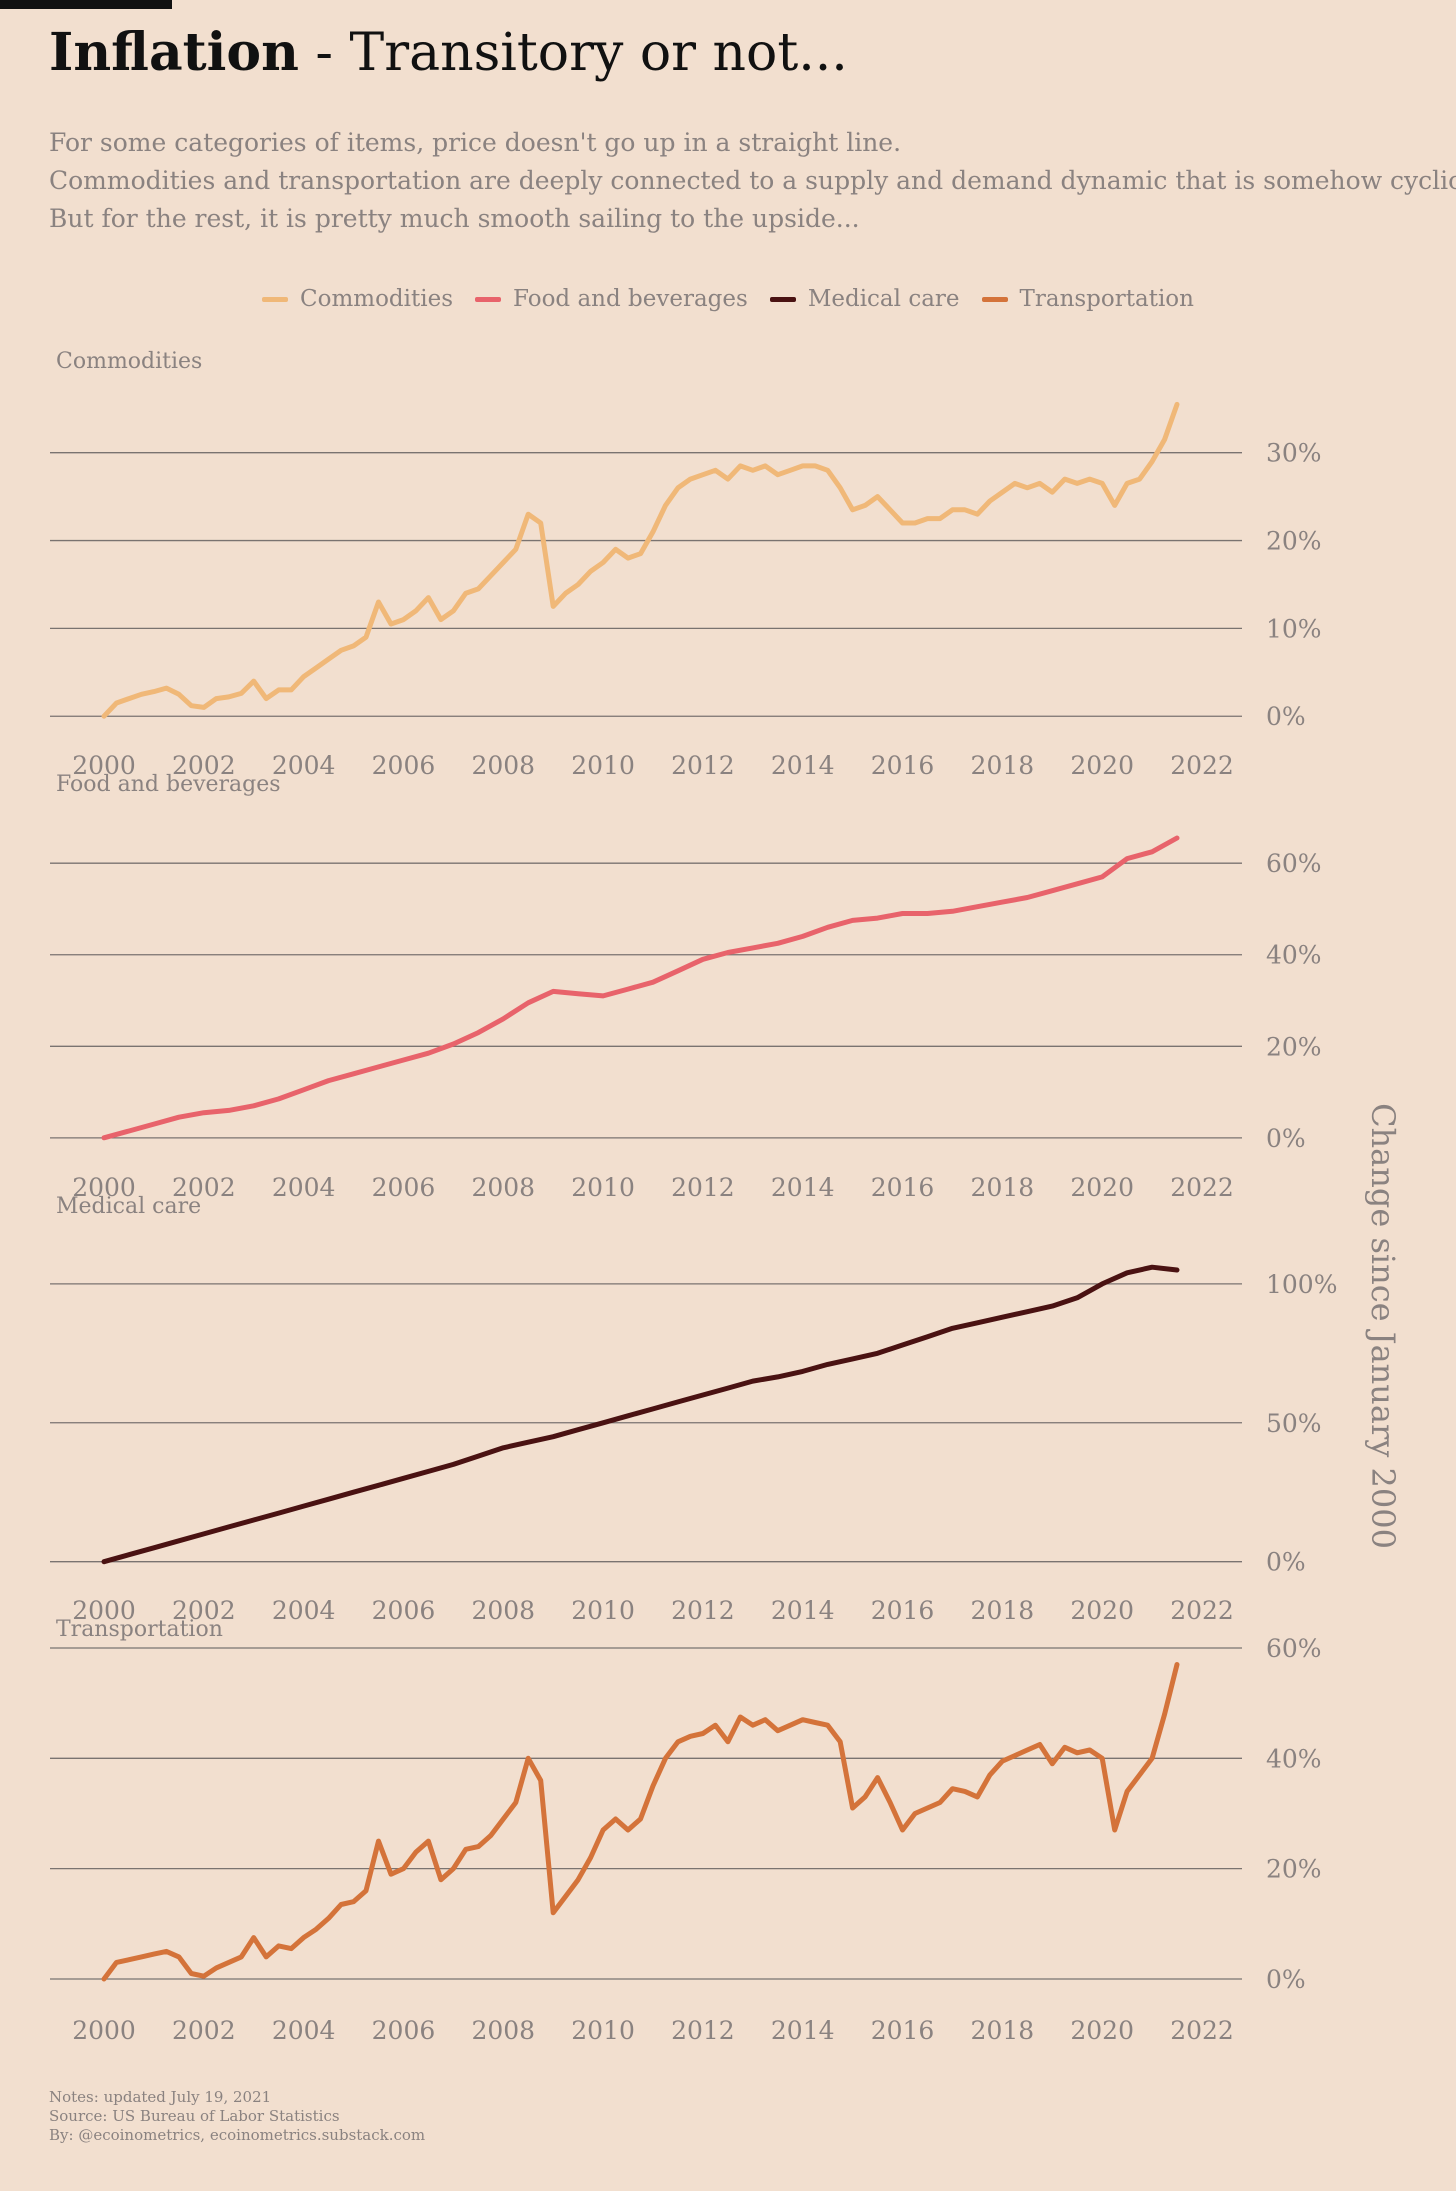 The width and height of the screenshot is (1456, 2191). I want to click on panel-title-transportation: Transportation, so click(139, 1629).